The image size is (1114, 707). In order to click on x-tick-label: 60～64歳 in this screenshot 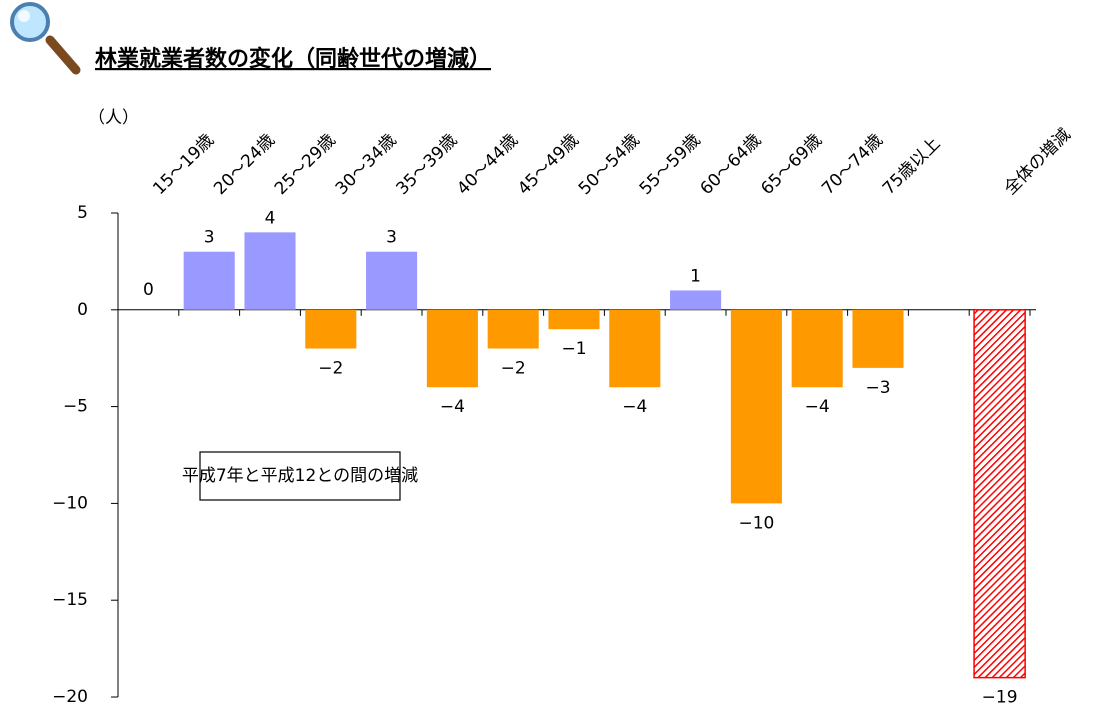, I will do `click(731, 164)`.